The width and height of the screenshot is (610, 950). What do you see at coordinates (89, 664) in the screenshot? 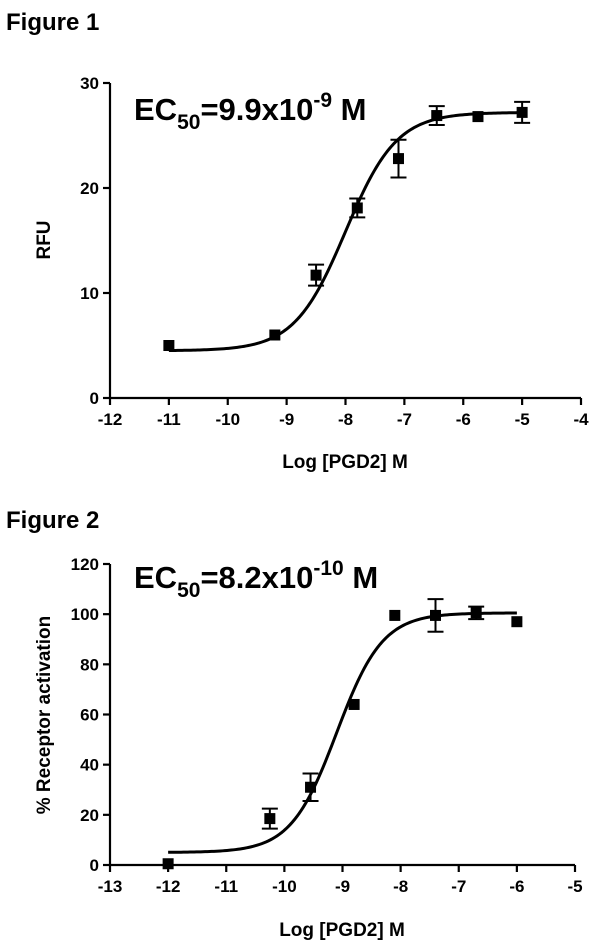
I see `y-tick-label: 80` at bounding box center [89, 664].